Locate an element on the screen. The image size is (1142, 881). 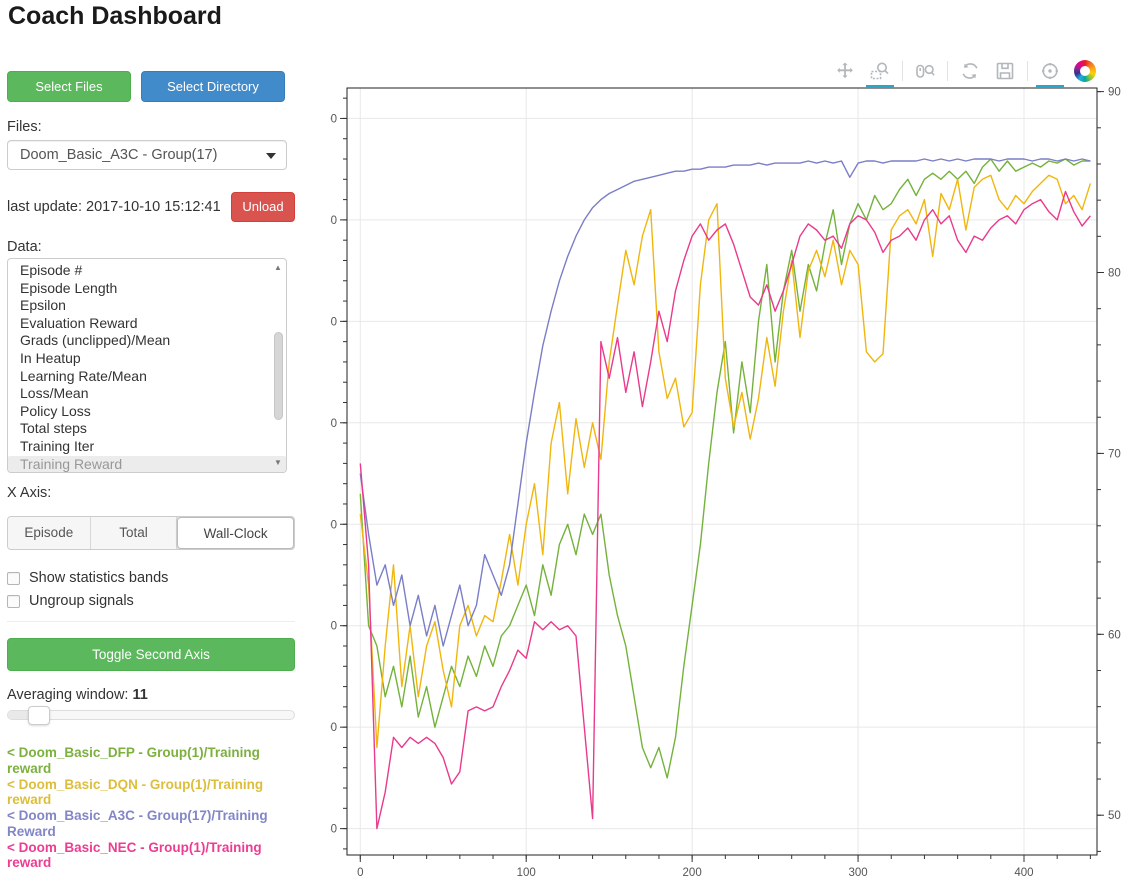
y-left-tick-label: -100 is located at coordinates (333, 525).